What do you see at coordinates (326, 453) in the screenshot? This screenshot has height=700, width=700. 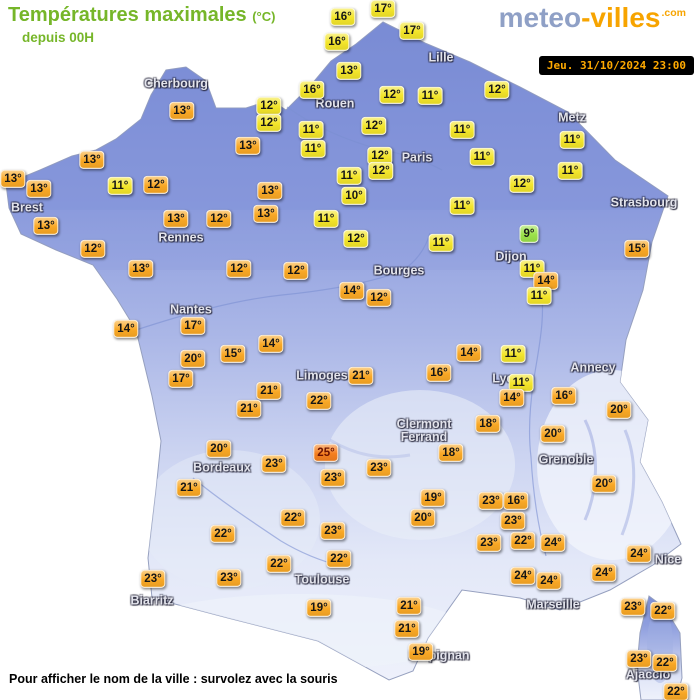 I see `temperature-label: 25°` at bounding box center [326, 453].